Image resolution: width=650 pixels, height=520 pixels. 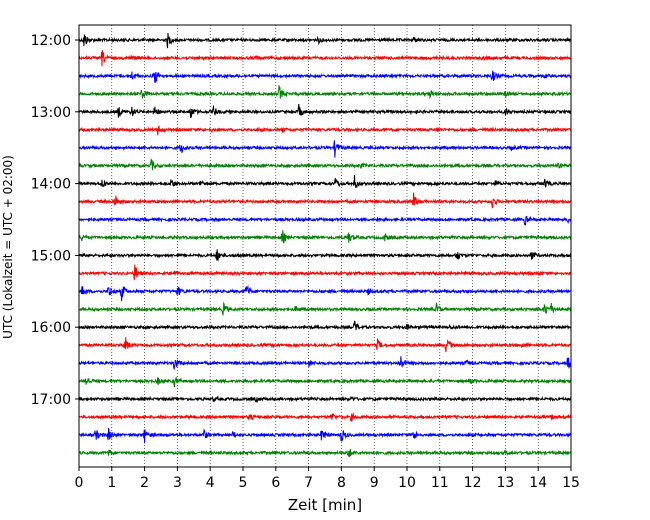 What do you see at coordinates (51, 185) in the screenshot?
I see `y-tick-label: 14:00` at bounding box center [51, 185].